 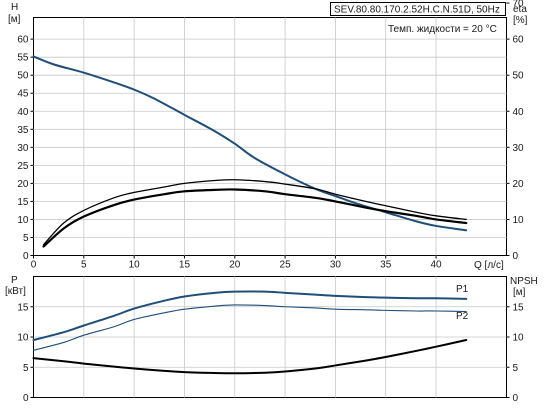 I want to click on x-tick-label: 30, so click(x=336, y=265).